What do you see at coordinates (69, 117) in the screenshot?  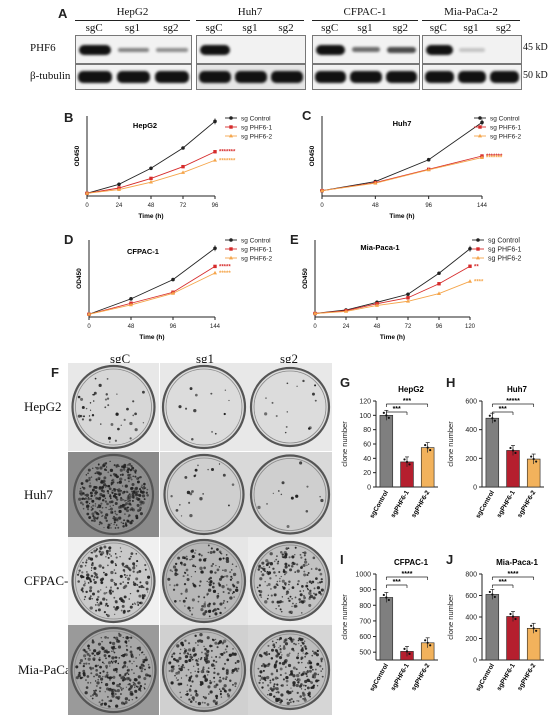 I see `panel-label-b: B` at bounding box center [69, 117].